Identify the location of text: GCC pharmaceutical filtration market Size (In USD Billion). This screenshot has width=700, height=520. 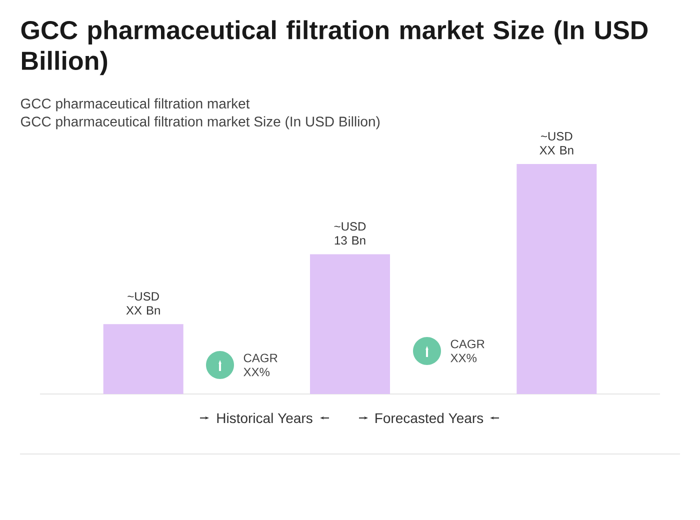
(200, 123).